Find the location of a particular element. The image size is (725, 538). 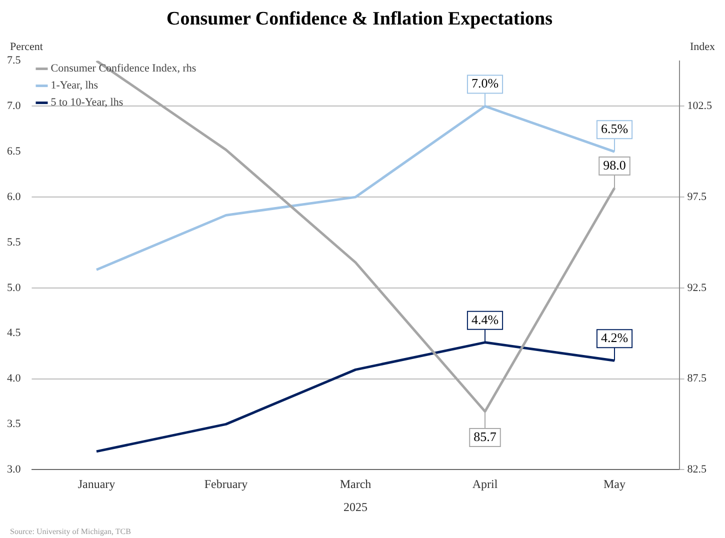

x-axis-title: 2025 is located at coordinates (356, 507).